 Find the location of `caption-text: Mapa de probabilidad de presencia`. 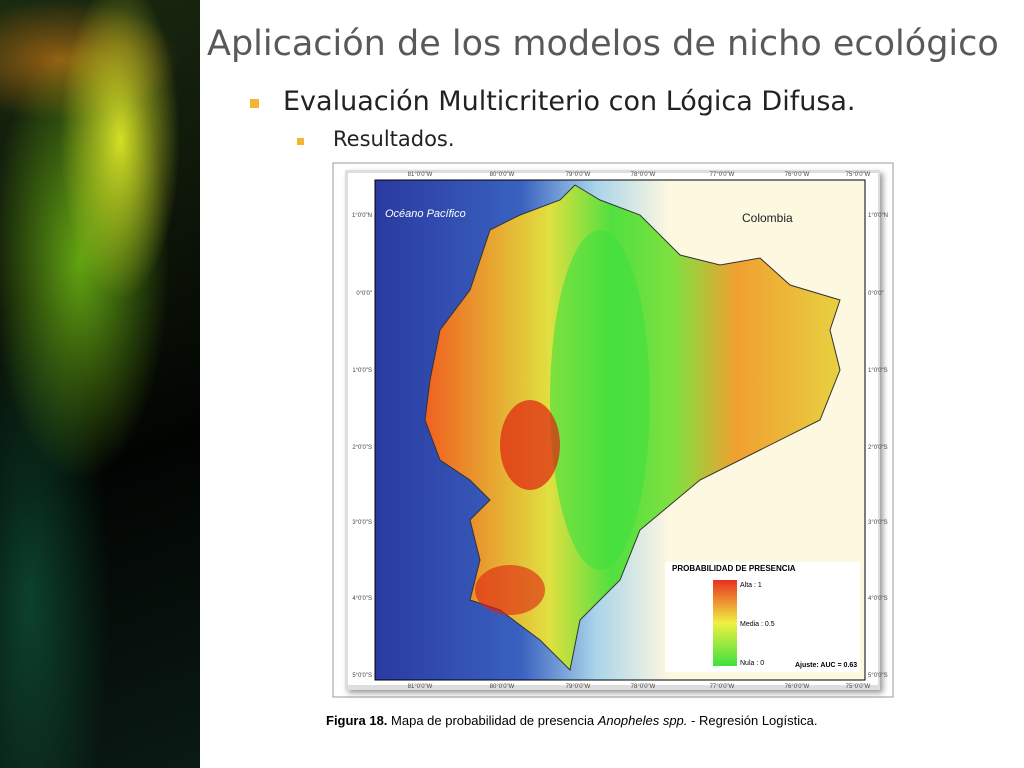

caption-text: Mapa de probabilidad de presencia is located at coordinates (493, 720).